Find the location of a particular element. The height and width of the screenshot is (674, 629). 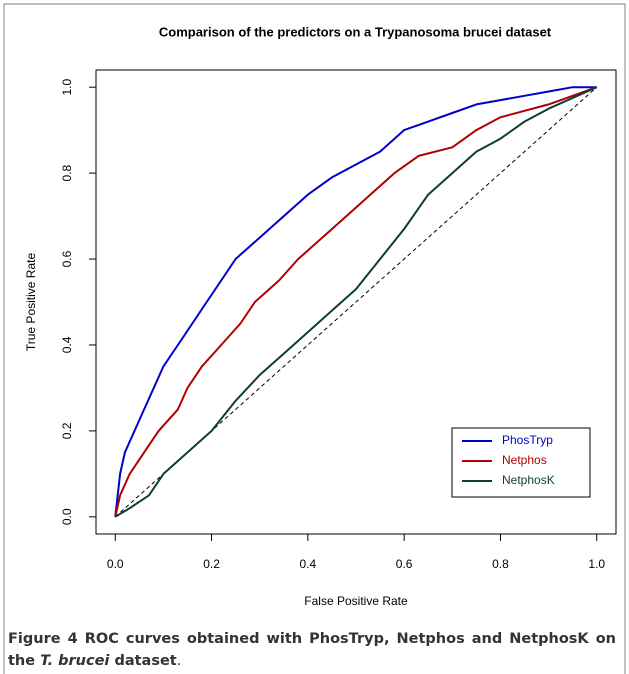

caption-end: . is located at coordinates (179, 661).